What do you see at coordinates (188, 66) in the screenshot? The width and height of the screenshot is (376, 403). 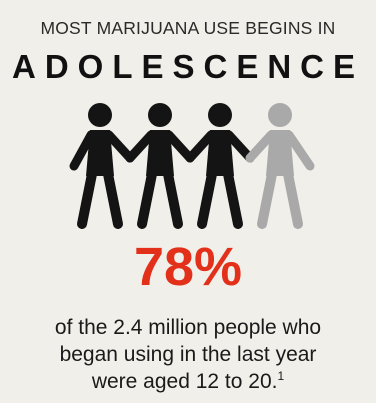 I see `headline-emphasis: ADOLESCENCE` at bounding box center [188, 66].